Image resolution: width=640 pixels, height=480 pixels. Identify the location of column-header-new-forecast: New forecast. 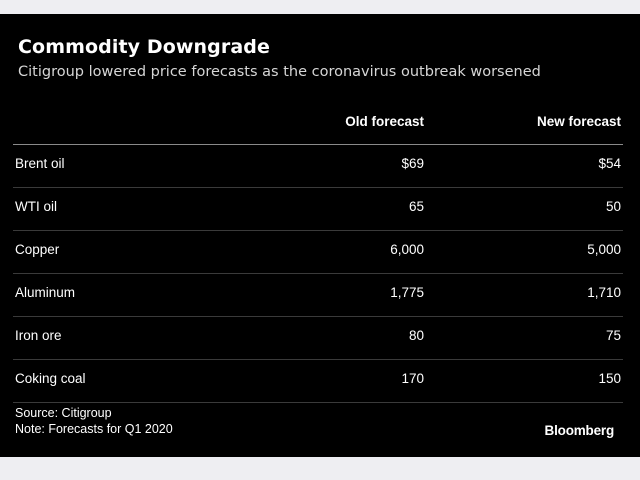
(578, 121).